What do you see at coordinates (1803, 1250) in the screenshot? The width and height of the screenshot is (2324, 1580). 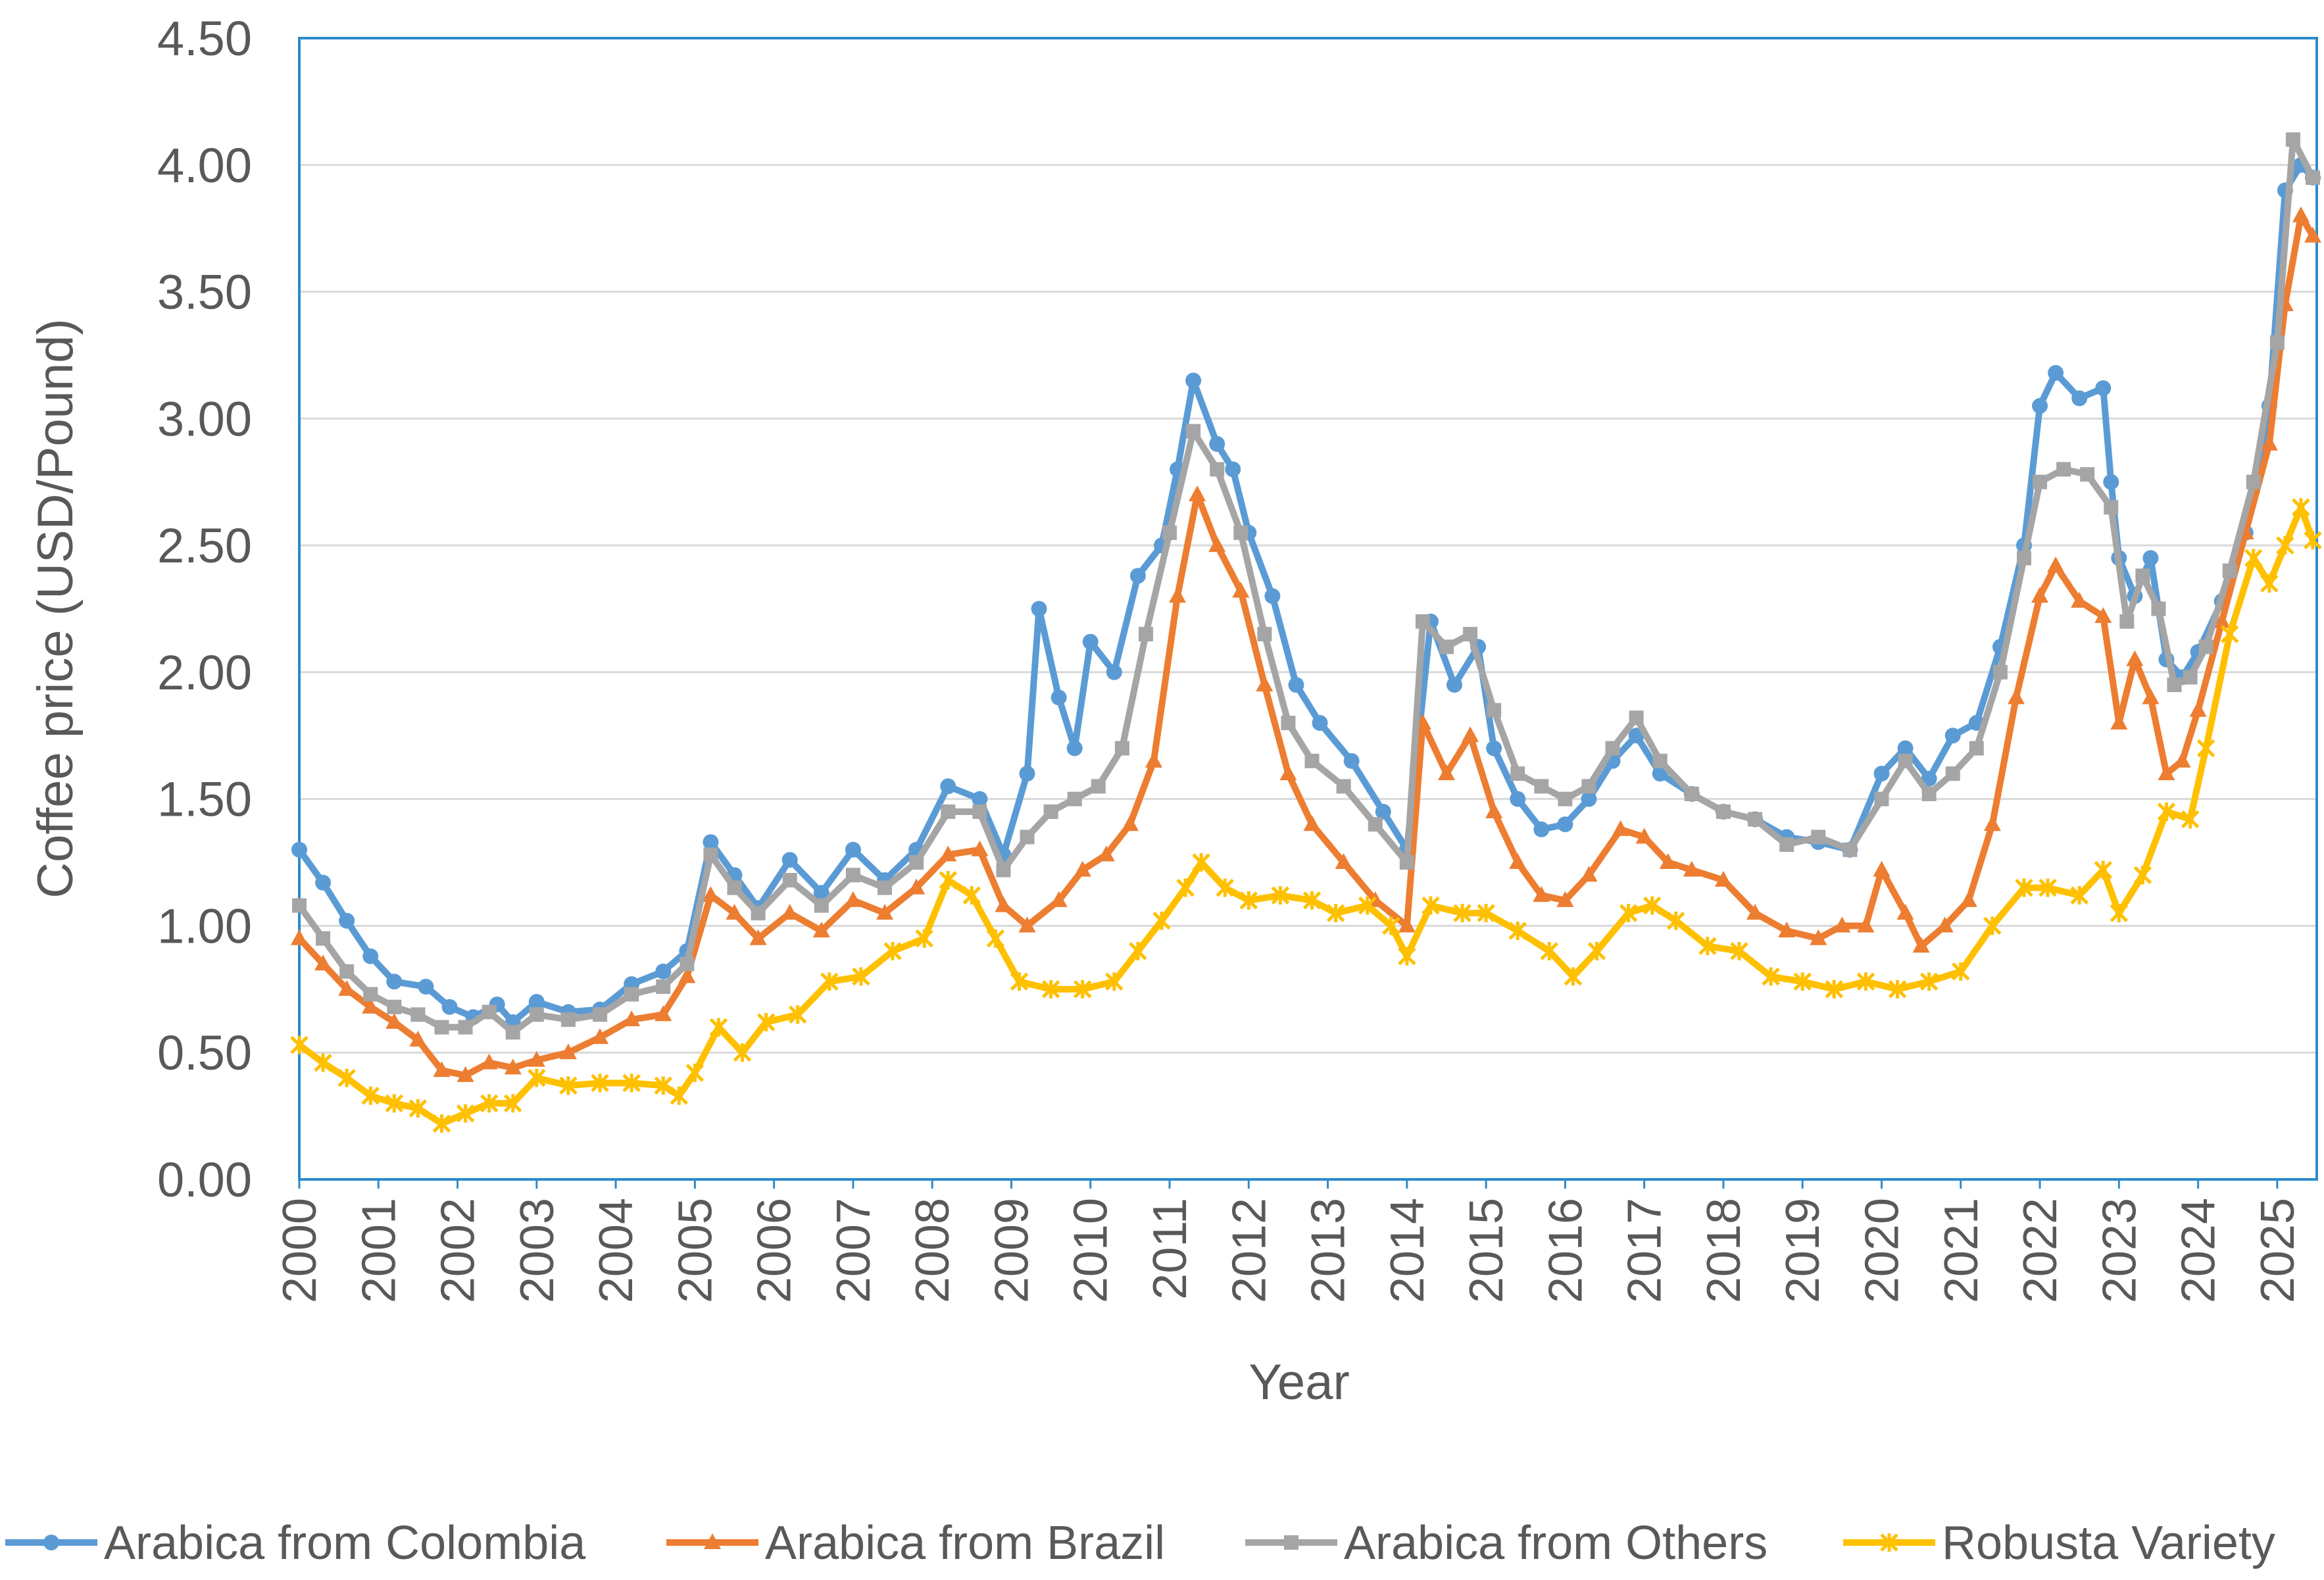 I see `x-tick-label: 2019` at bounding box center [1803, 1250].